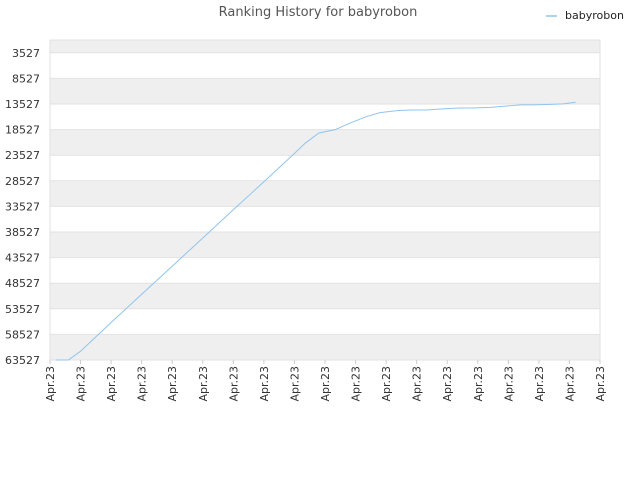 The width and height of the screenshot is (640, 480). I want to click on y-tick-label: 3527, so click(26, 53).